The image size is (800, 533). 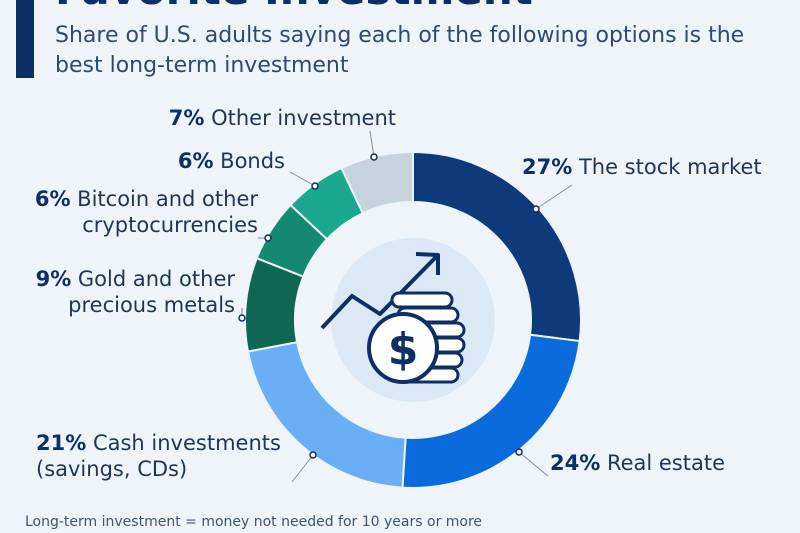 What do you see at coordinates (136, 292) in the screenshot?
I see `slice-label: 9% Gold and other precious metals` at bounding box center [136, 292].